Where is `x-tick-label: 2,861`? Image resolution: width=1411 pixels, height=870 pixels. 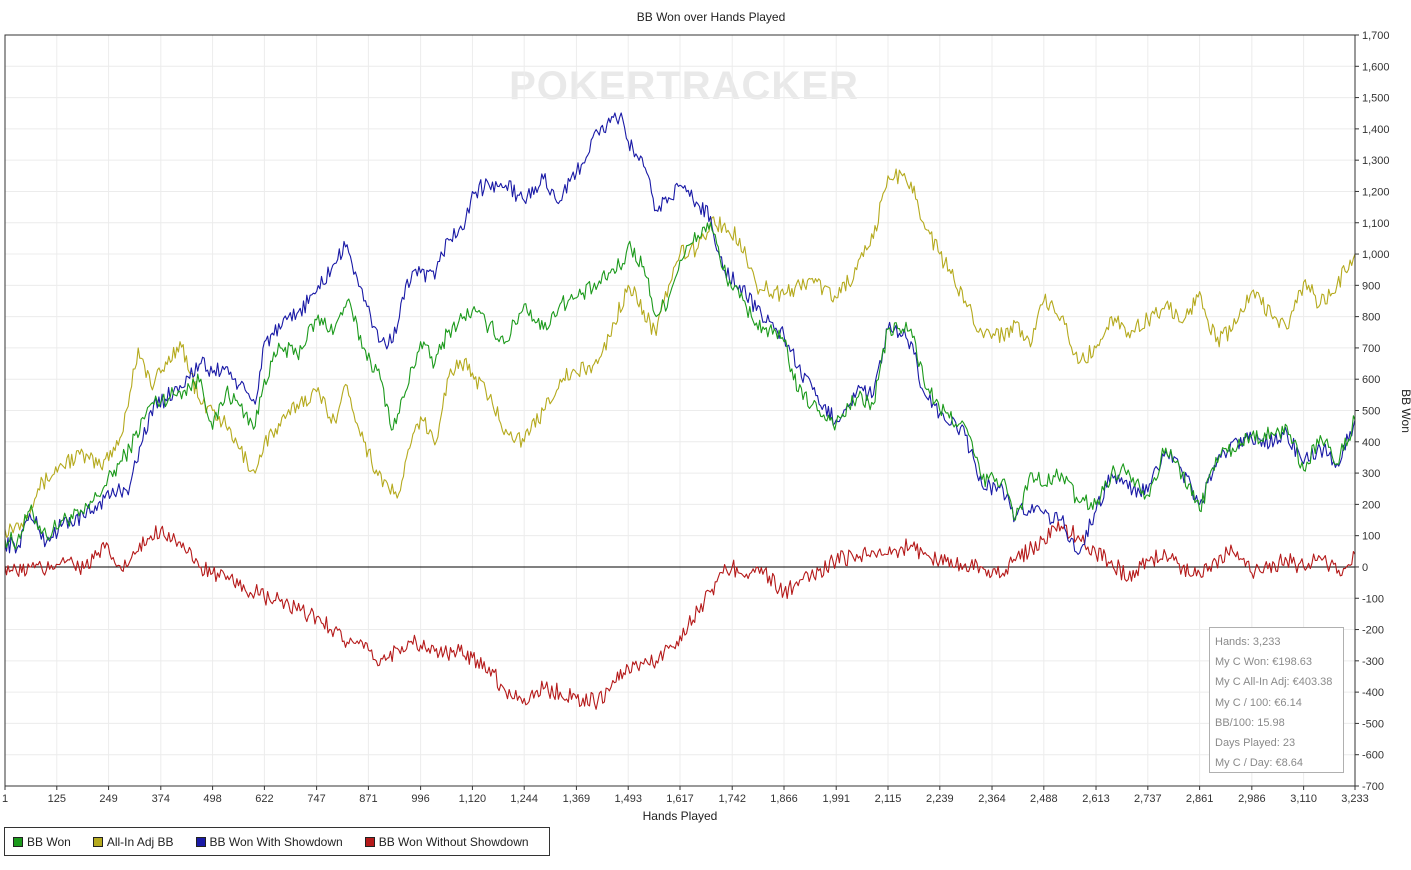
x-tick-label: 2,861 is located at coordinates (1200, 799).